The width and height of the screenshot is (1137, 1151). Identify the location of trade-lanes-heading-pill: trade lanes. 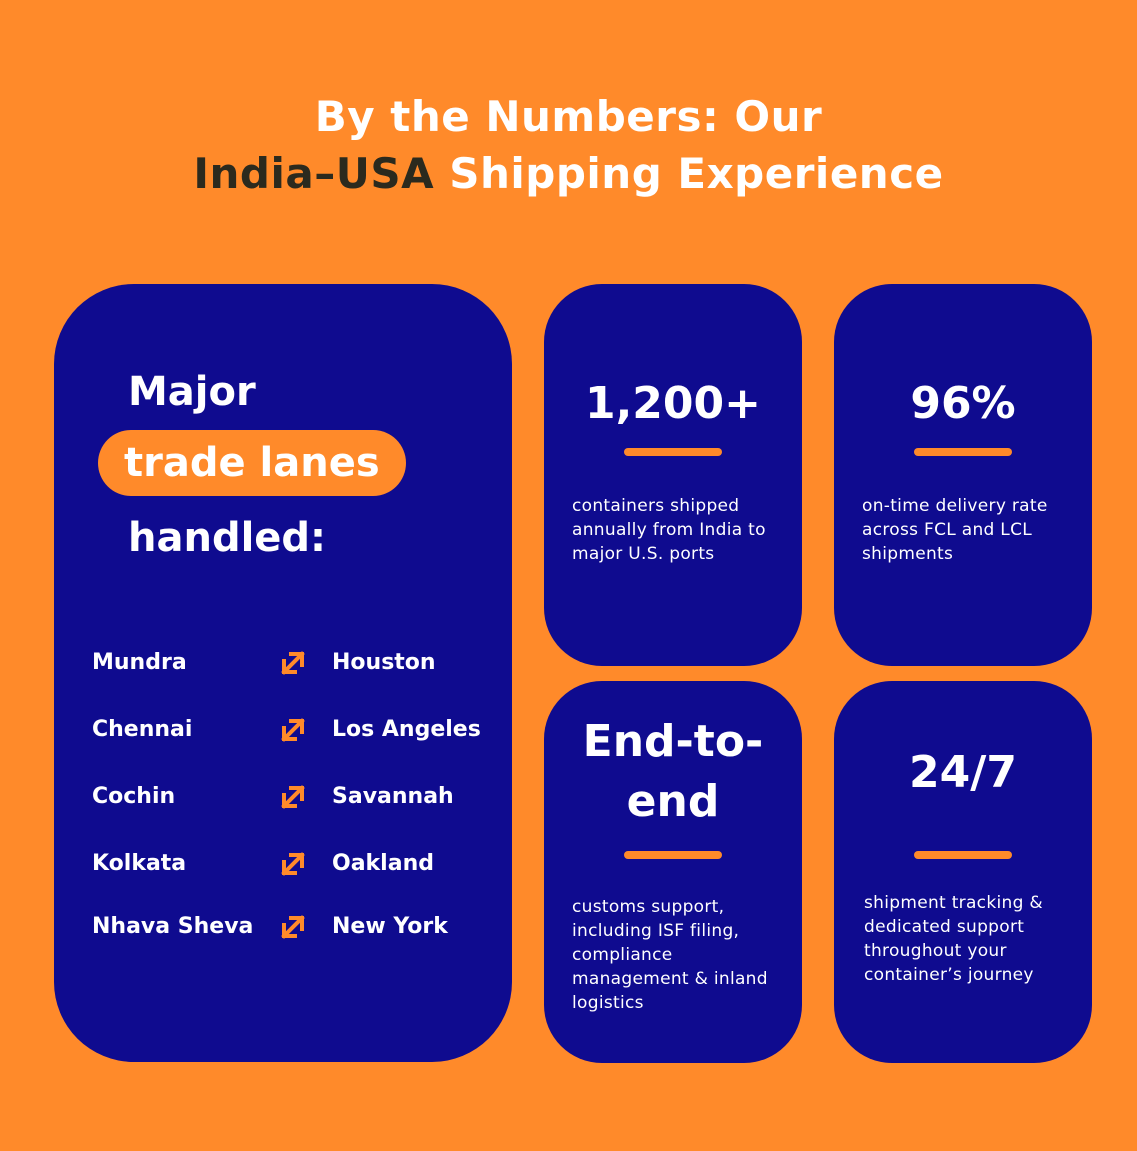
(252, 463).